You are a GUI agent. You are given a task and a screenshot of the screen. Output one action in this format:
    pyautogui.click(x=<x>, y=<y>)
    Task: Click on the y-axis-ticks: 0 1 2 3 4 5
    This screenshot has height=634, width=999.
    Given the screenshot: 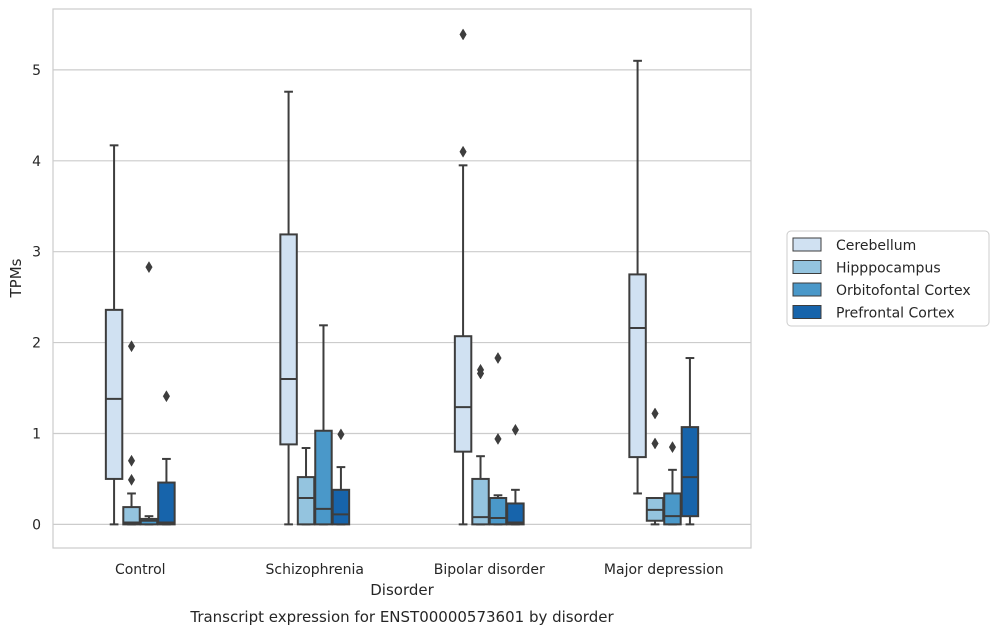 What is the action you would take?
    pyautogui.click(x=36, y=298)
    